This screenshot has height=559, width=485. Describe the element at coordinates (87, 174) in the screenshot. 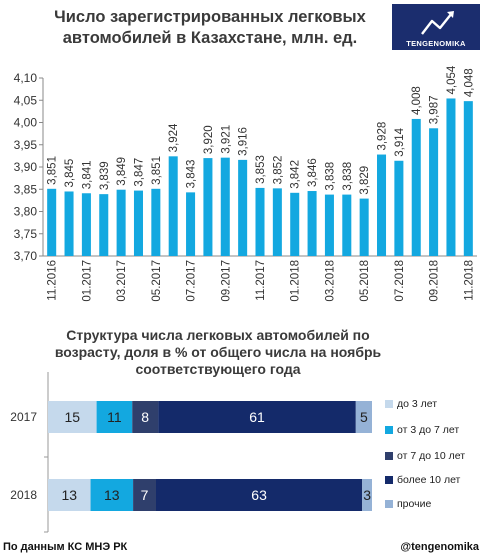

I see `bar-value-label: 3,841` at that location.